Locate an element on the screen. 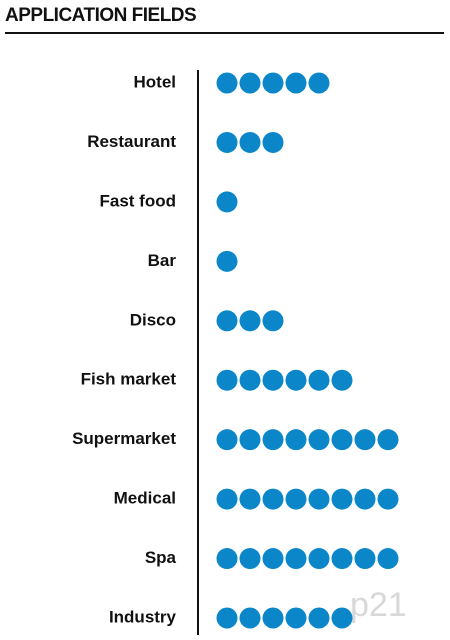  category-label: Bar is located at coordinates (162, 260).